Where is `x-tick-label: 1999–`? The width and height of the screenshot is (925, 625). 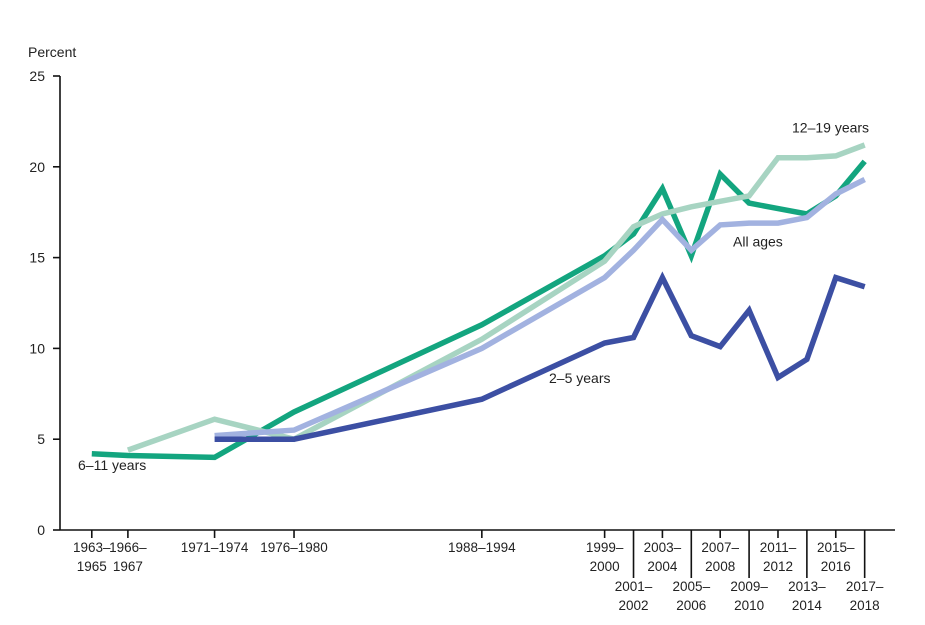 x-tick-label: 1999– is located at coordinates (605, 547).